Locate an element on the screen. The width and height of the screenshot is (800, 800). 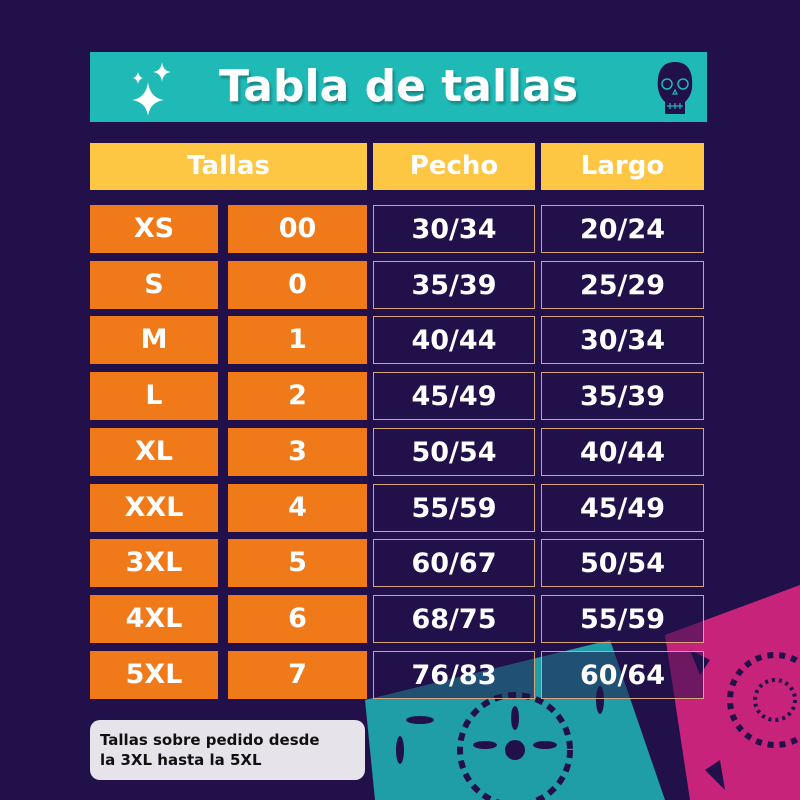
header-largo: Largo is located at coordinates (622, 166).